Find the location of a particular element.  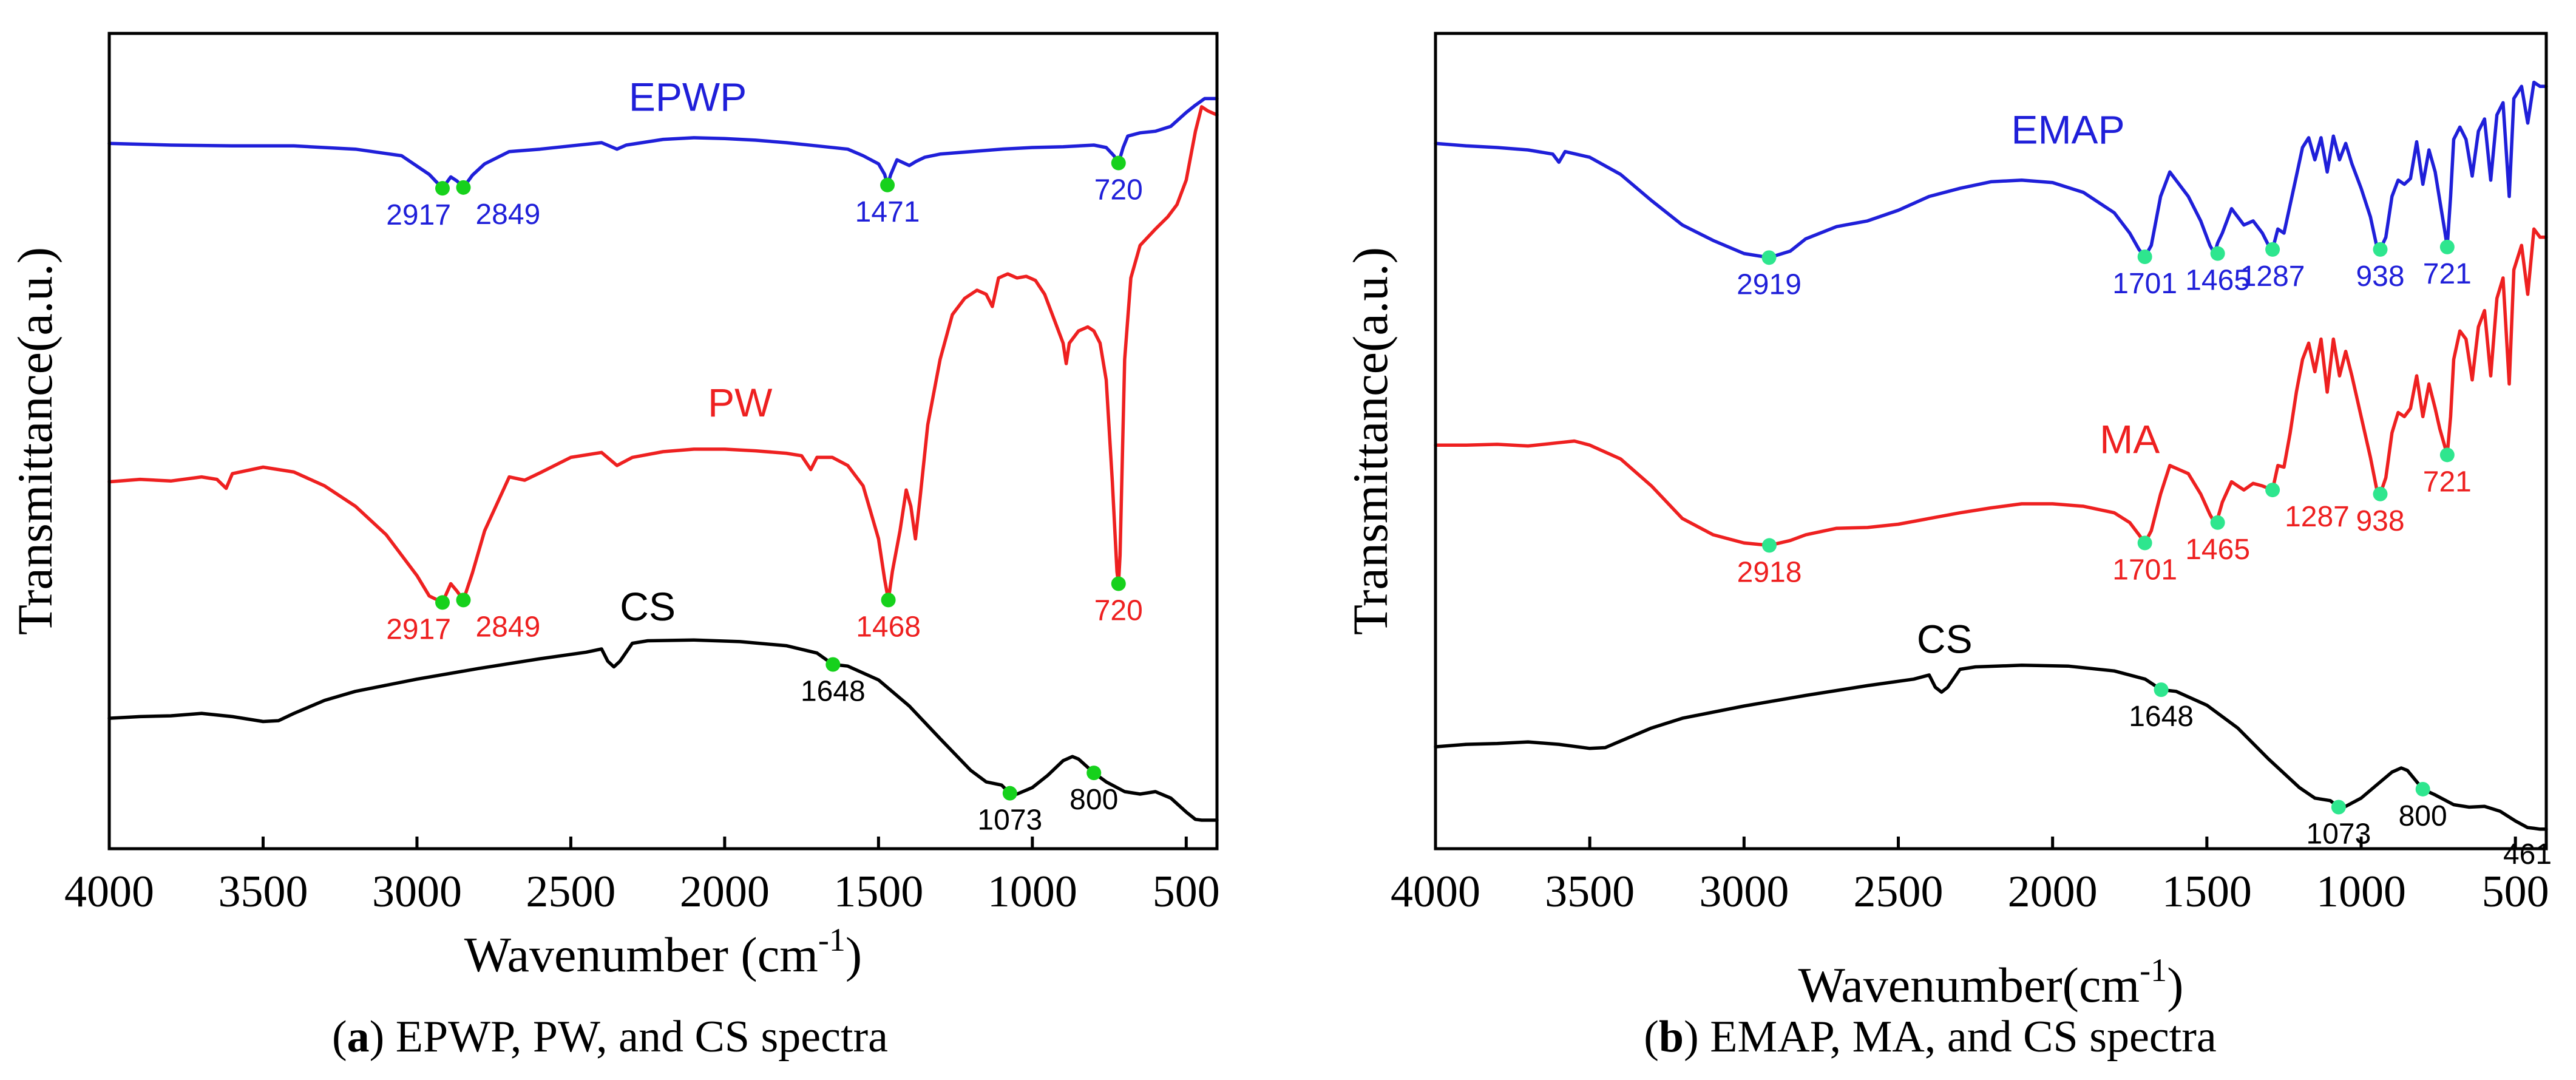

panel-a-x-ticks: 4000 3500 3000 2500 2000 1500 1000 500 is located at coordinates (642, 877).